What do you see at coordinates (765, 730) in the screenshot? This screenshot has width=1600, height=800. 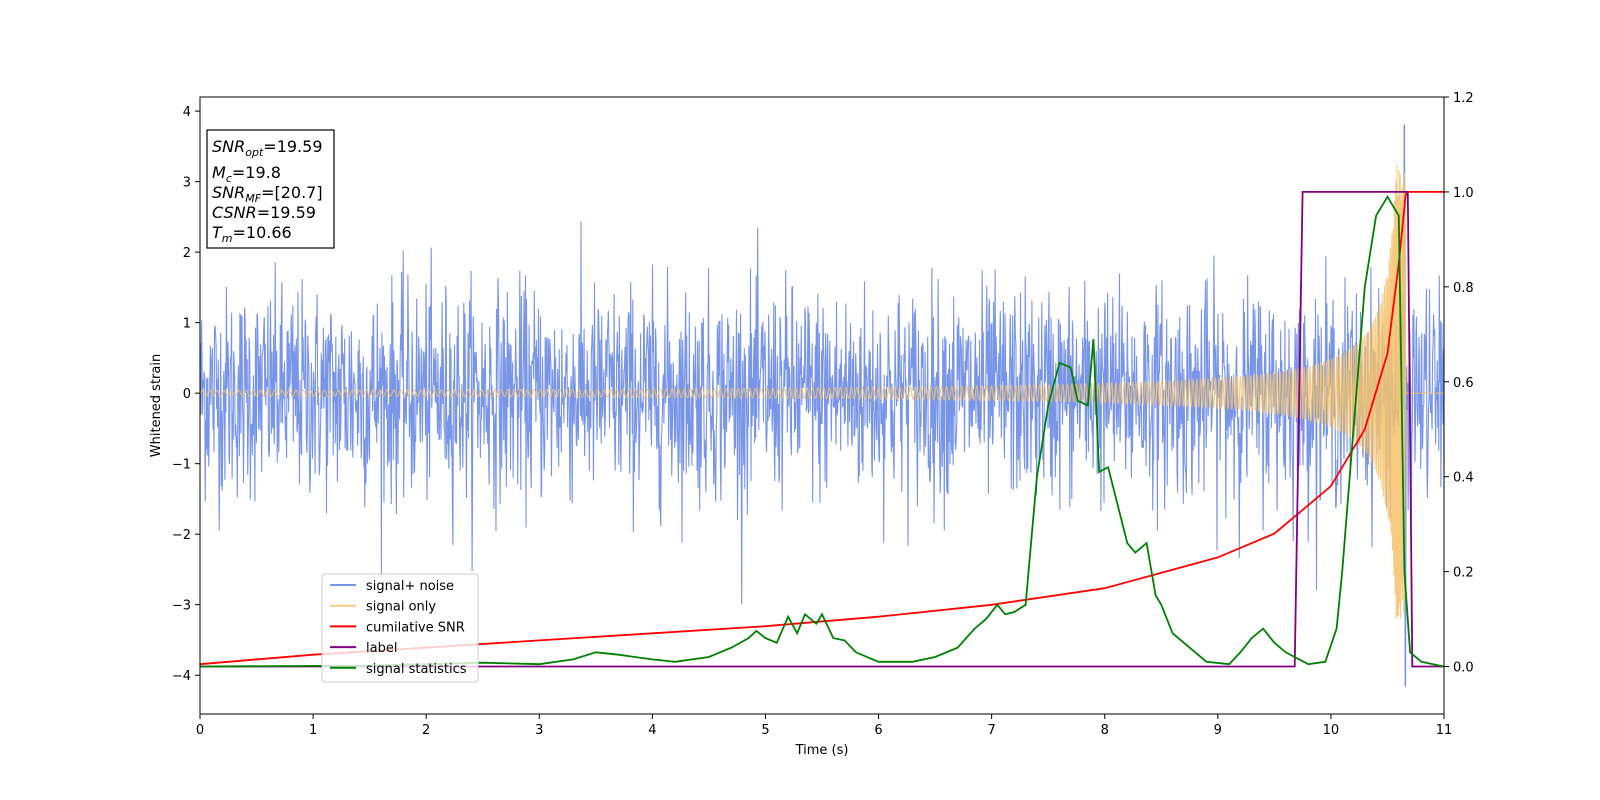 I see `x-tick-label: 5` at bounding box center [765, 730].